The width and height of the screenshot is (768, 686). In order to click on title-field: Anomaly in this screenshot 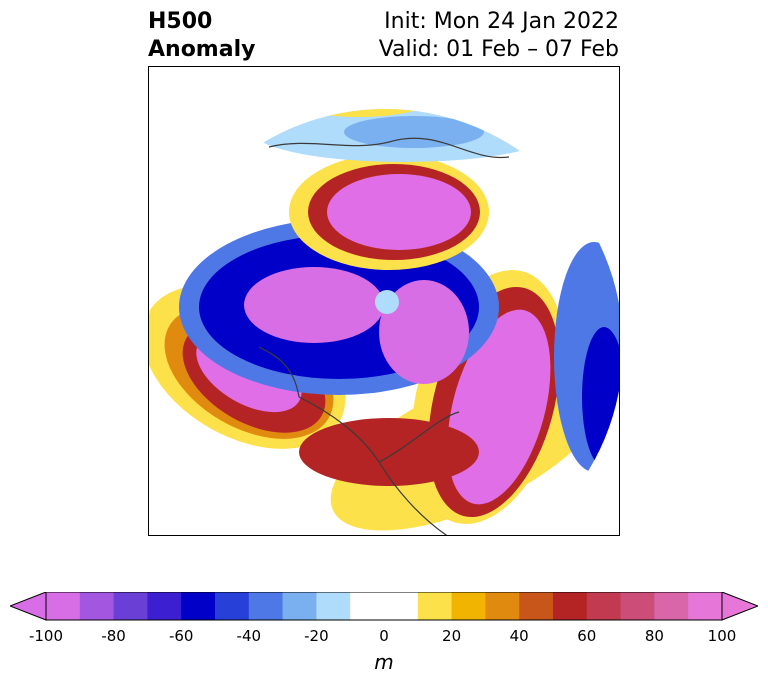, I will do `click(202, 49)`.